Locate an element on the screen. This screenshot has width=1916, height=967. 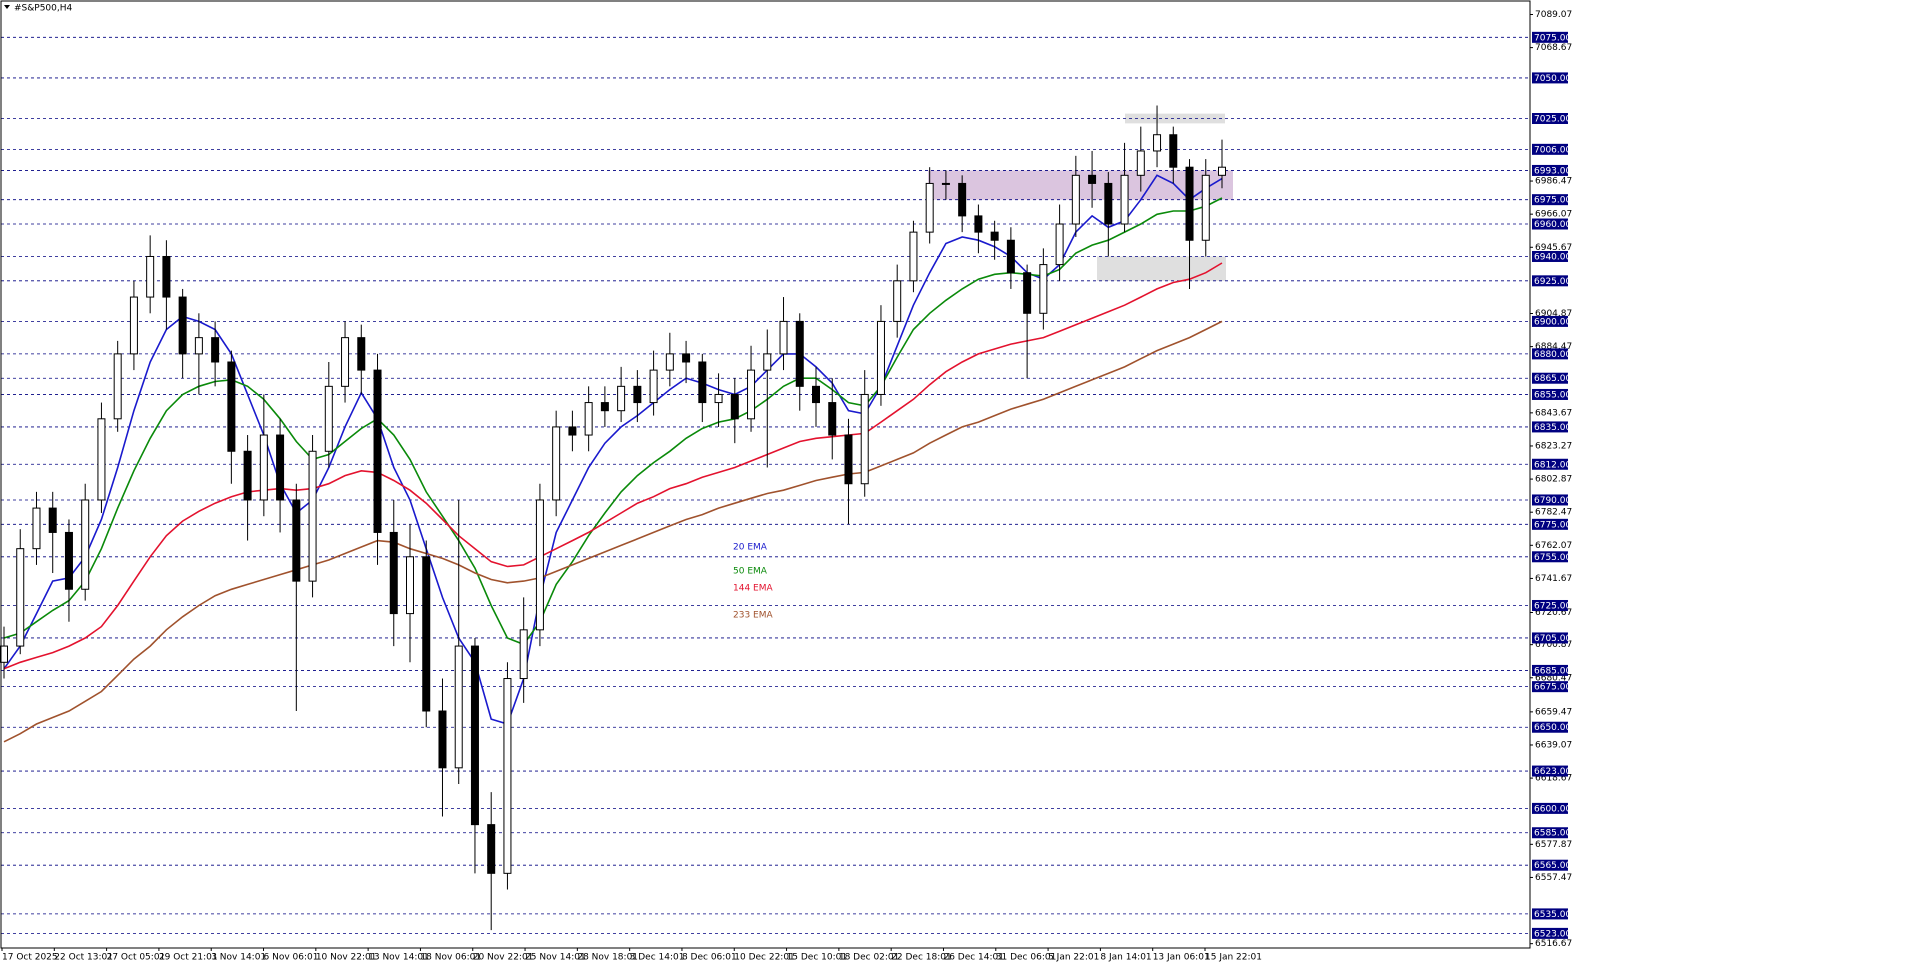
x-tick-label: 8 Dec 06:01 is located at coordinates (709, 958).